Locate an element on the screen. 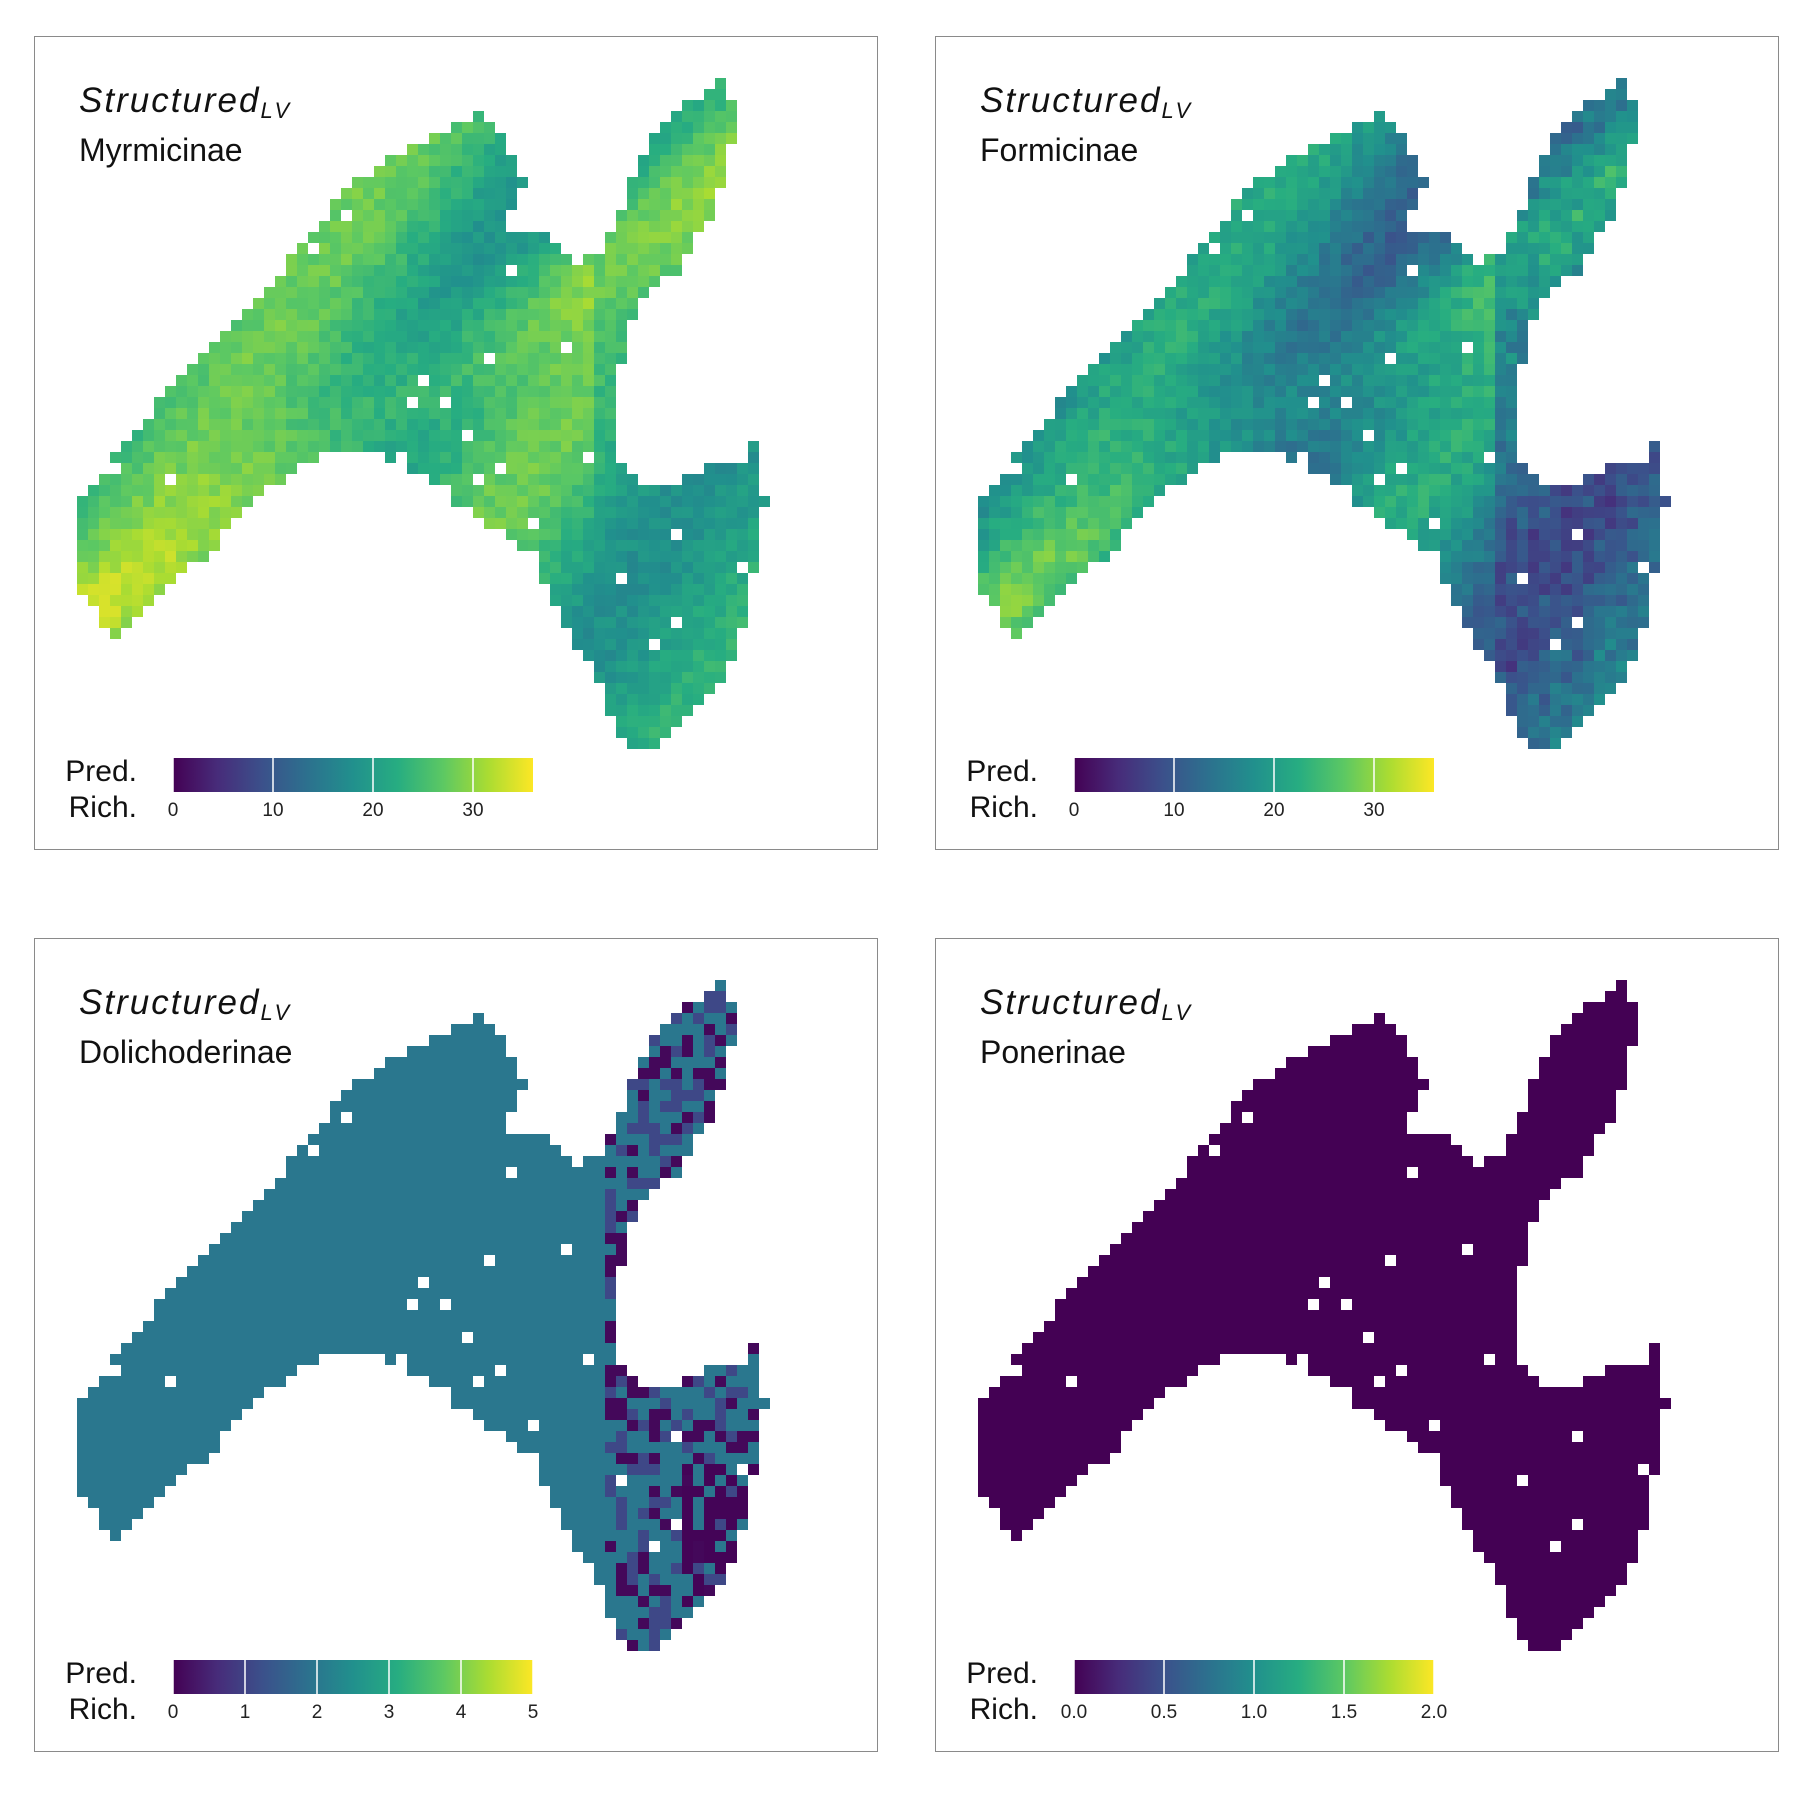  model-name: Structured is located at coordinates (1071, 100).